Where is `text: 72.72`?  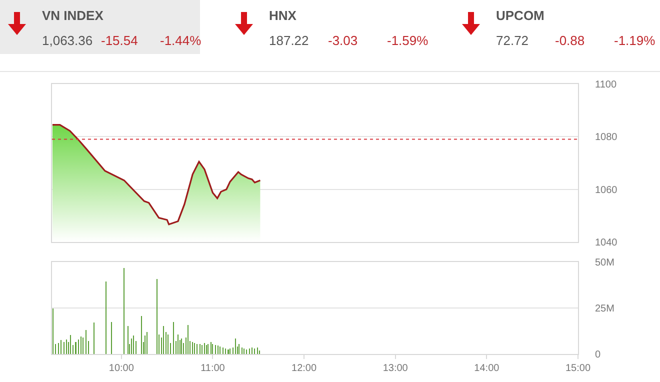
text: 72.72 is located at coordinates (512, 40).